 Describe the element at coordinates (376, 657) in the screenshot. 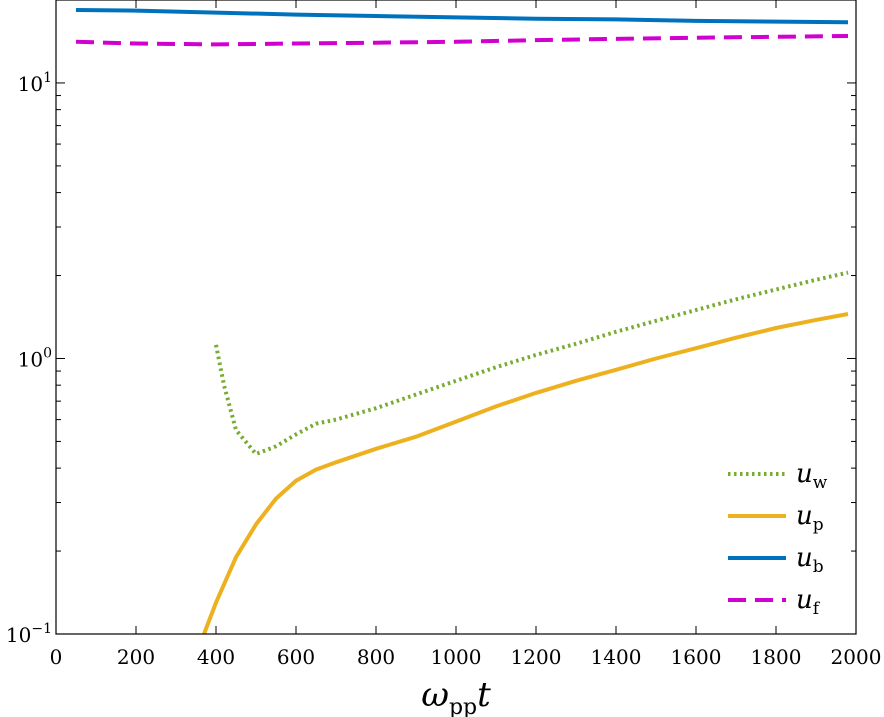

I see `x-tick-label: 800` at that location.